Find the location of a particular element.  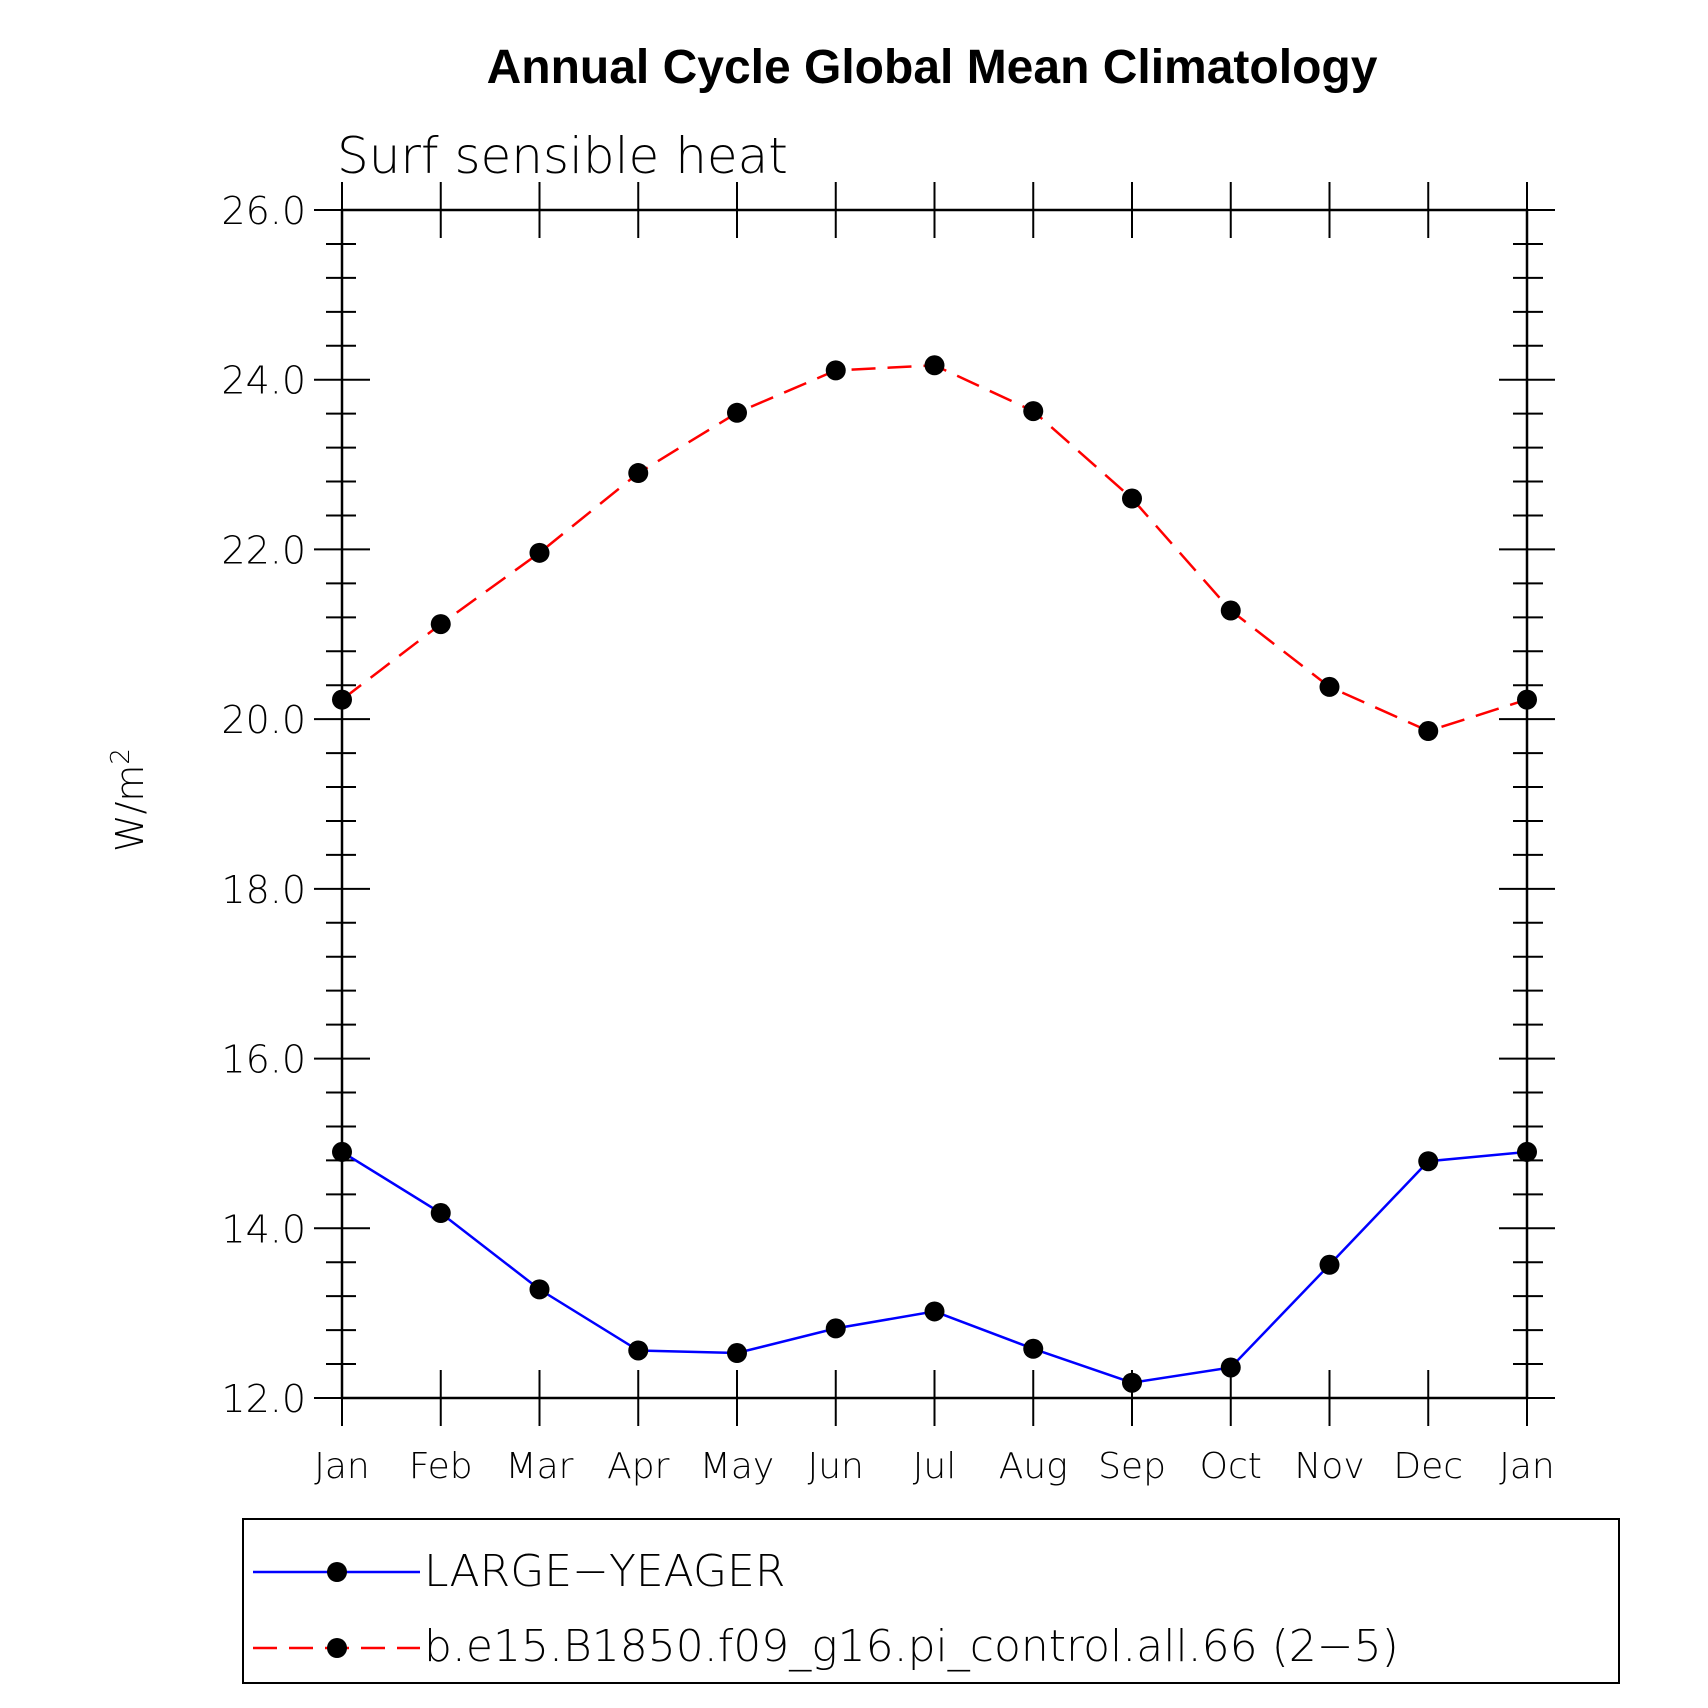

legend-box is located at coordinates (931, 1601).